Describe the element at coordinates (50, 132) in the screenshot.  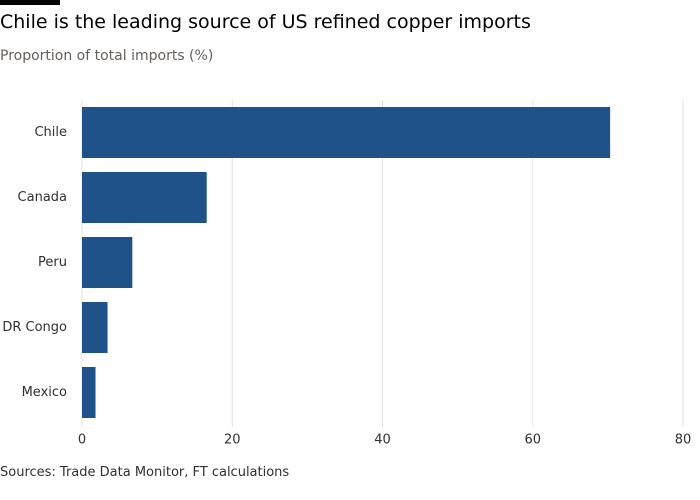
I see `category-label: Chile` at that location.